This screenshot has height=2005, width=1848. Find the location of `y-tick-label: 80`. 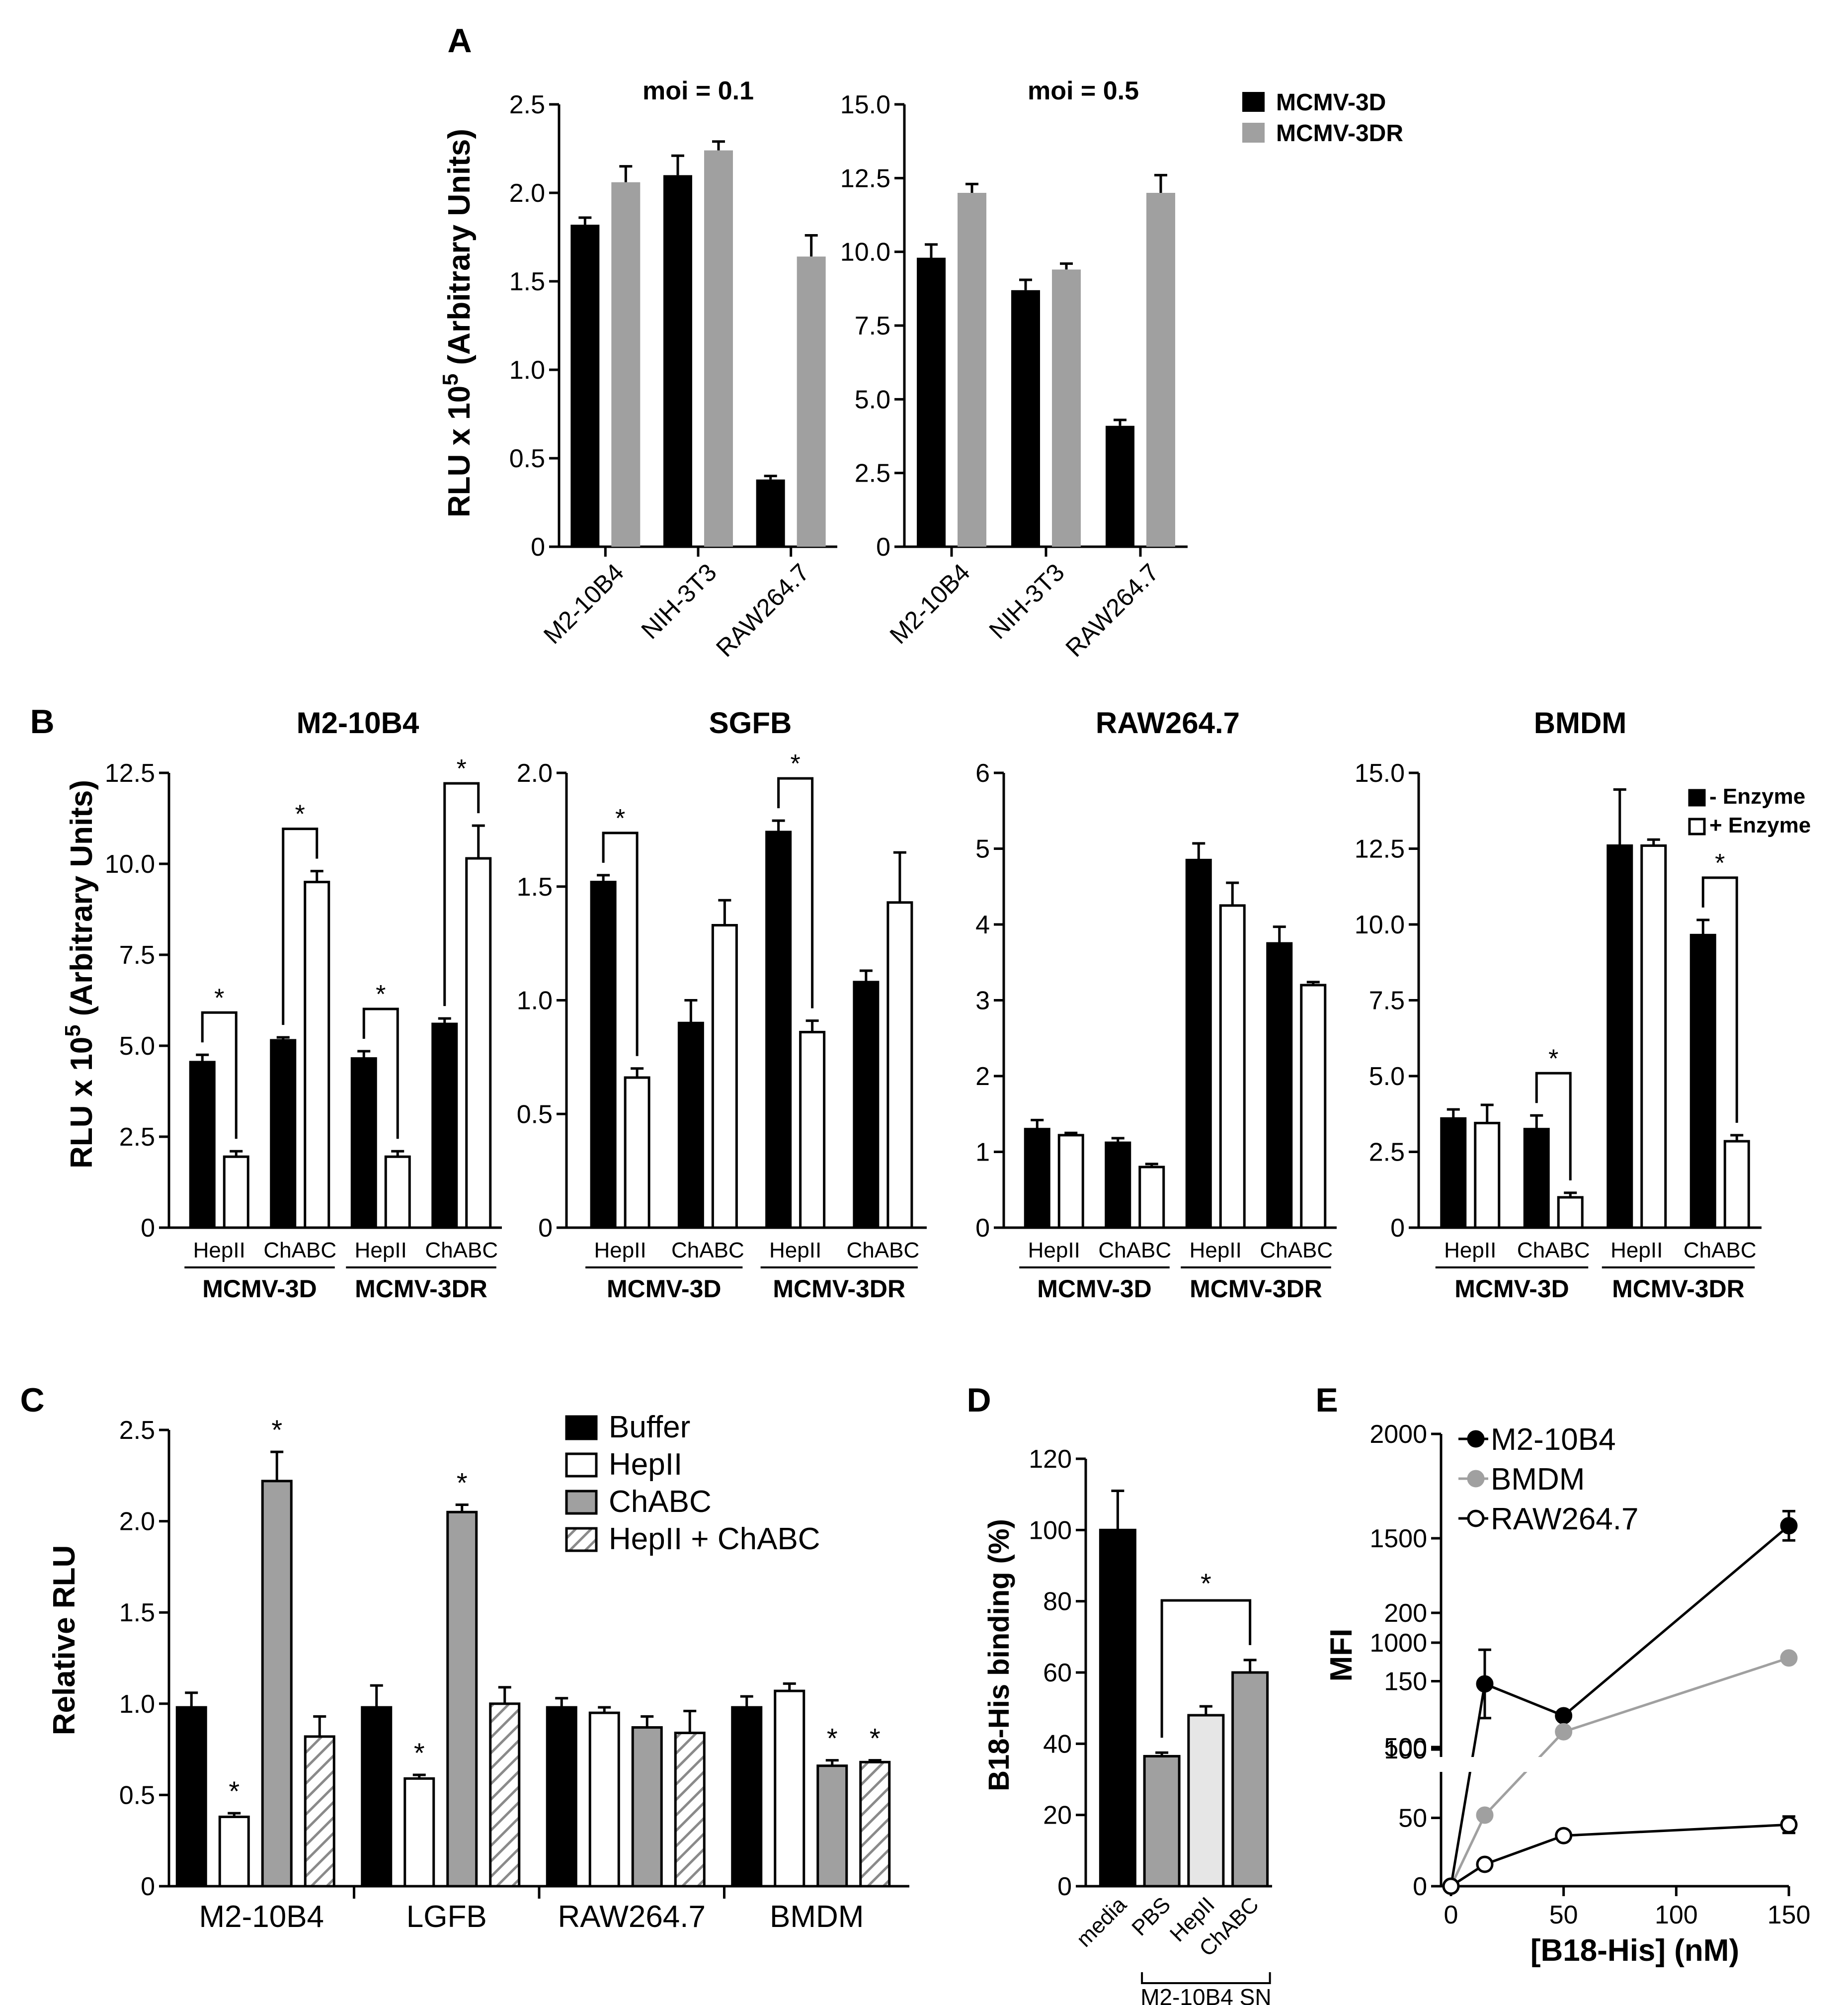

y-tick-label: 80 is located at coordinates (1057, 1601).